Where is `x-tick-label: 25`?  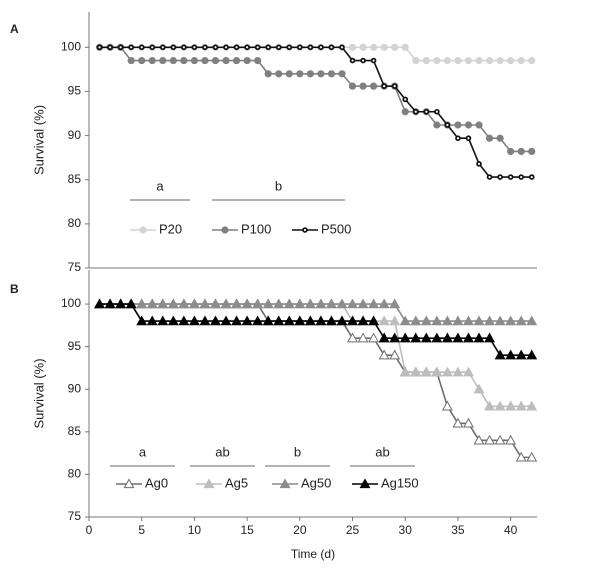 x-tick-label: 25 is located at coordinates (353, 530).